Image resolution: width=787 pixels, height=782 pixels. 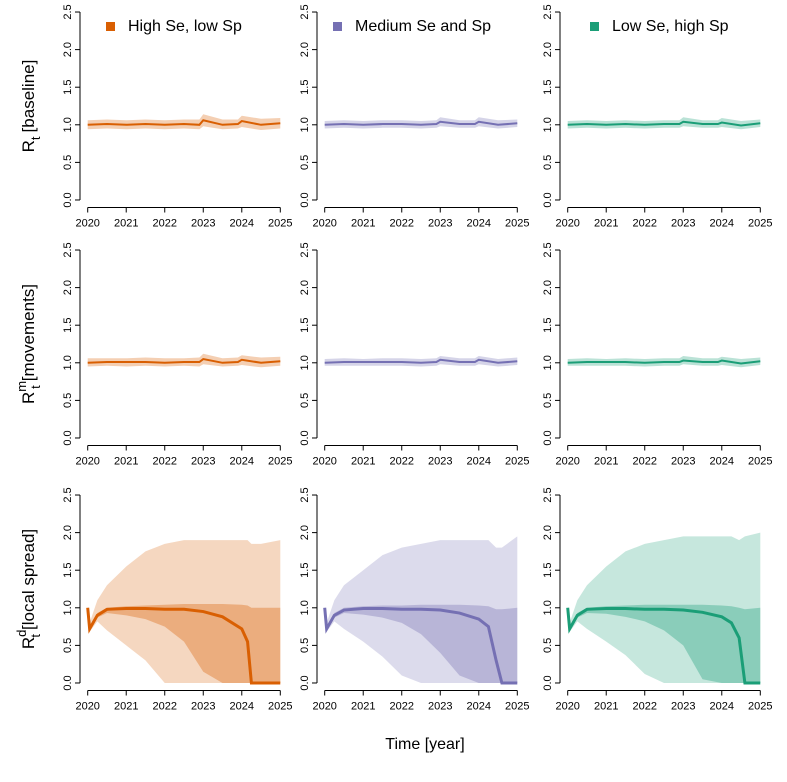 I want to click on y-axis-label: Rmt [movements], so click(x=28, y=344).